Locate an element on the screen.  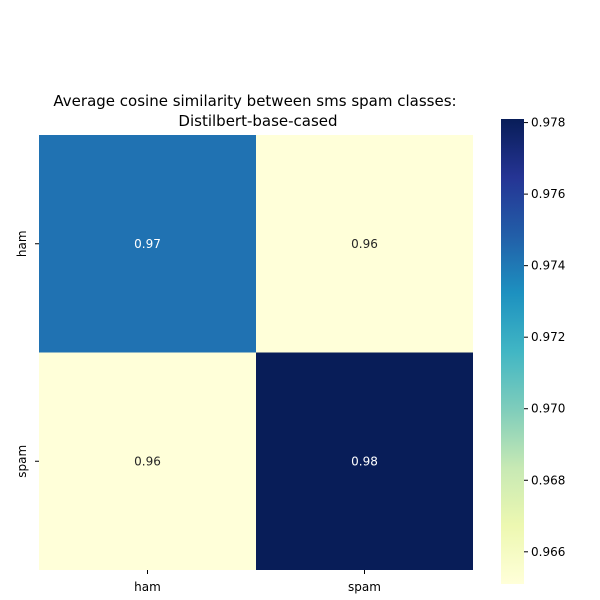
colorbar-tick-label: 0.968 is located at coordinates (548, 480).